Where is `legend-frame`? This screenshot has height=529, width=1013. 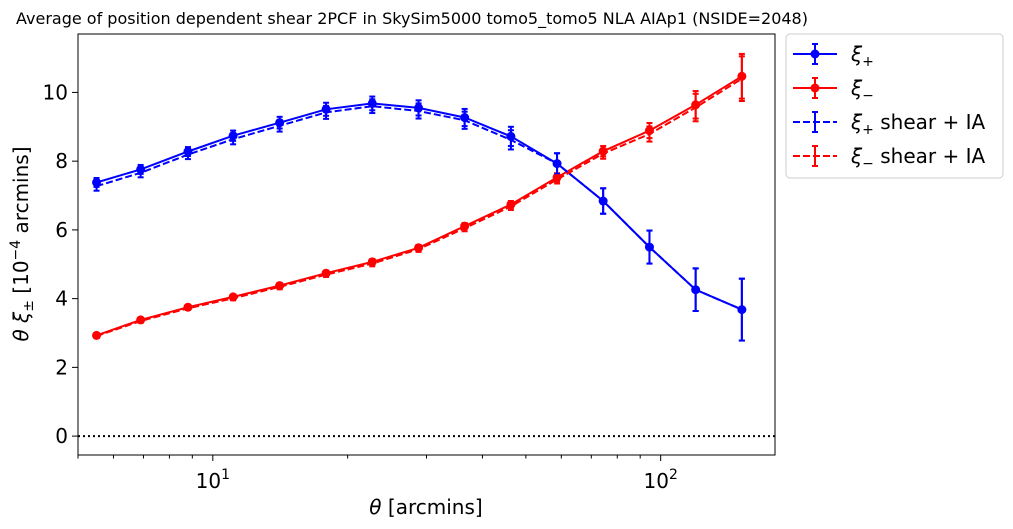
legend-frame is located at coordinates (894, 106).